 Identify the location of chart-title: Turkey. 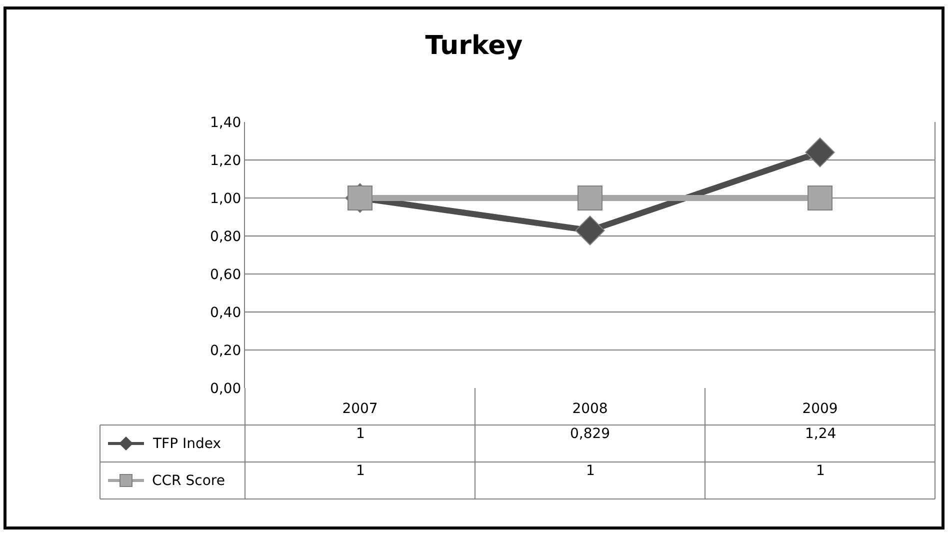
(474, 46).